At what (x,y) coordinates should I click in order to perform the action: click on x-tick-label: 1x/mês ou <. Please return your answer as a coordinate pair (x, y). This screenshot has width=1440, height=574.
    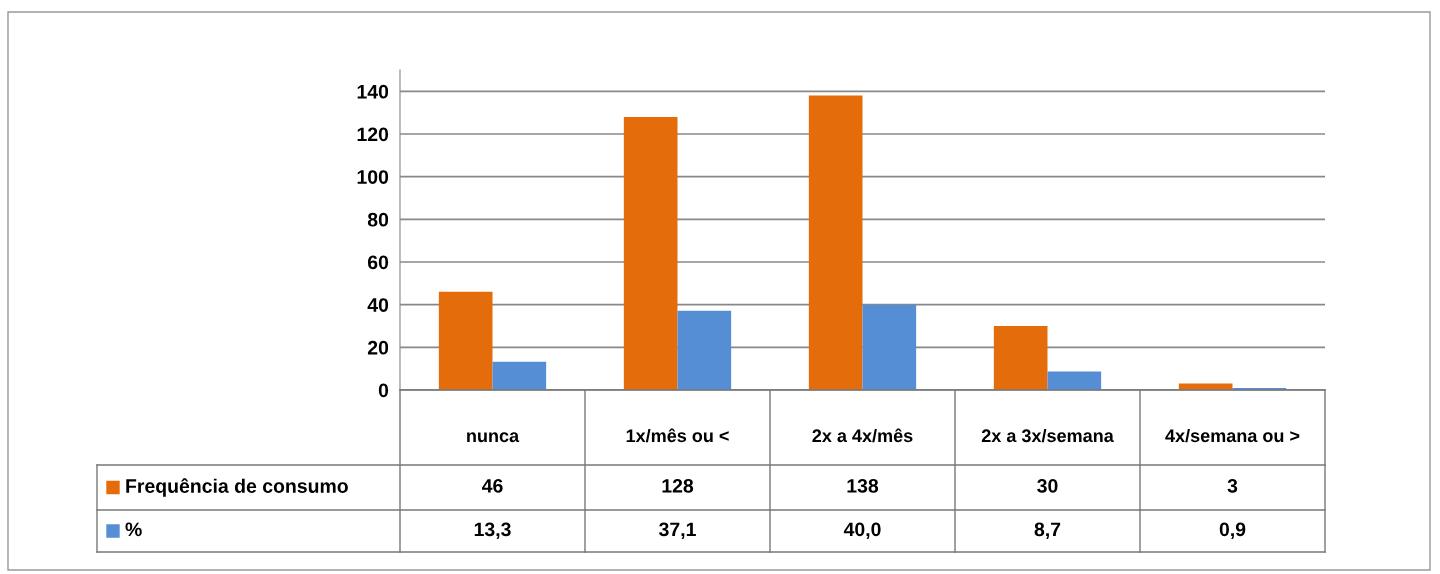
    Looking at the image, I should click on (677, 435).